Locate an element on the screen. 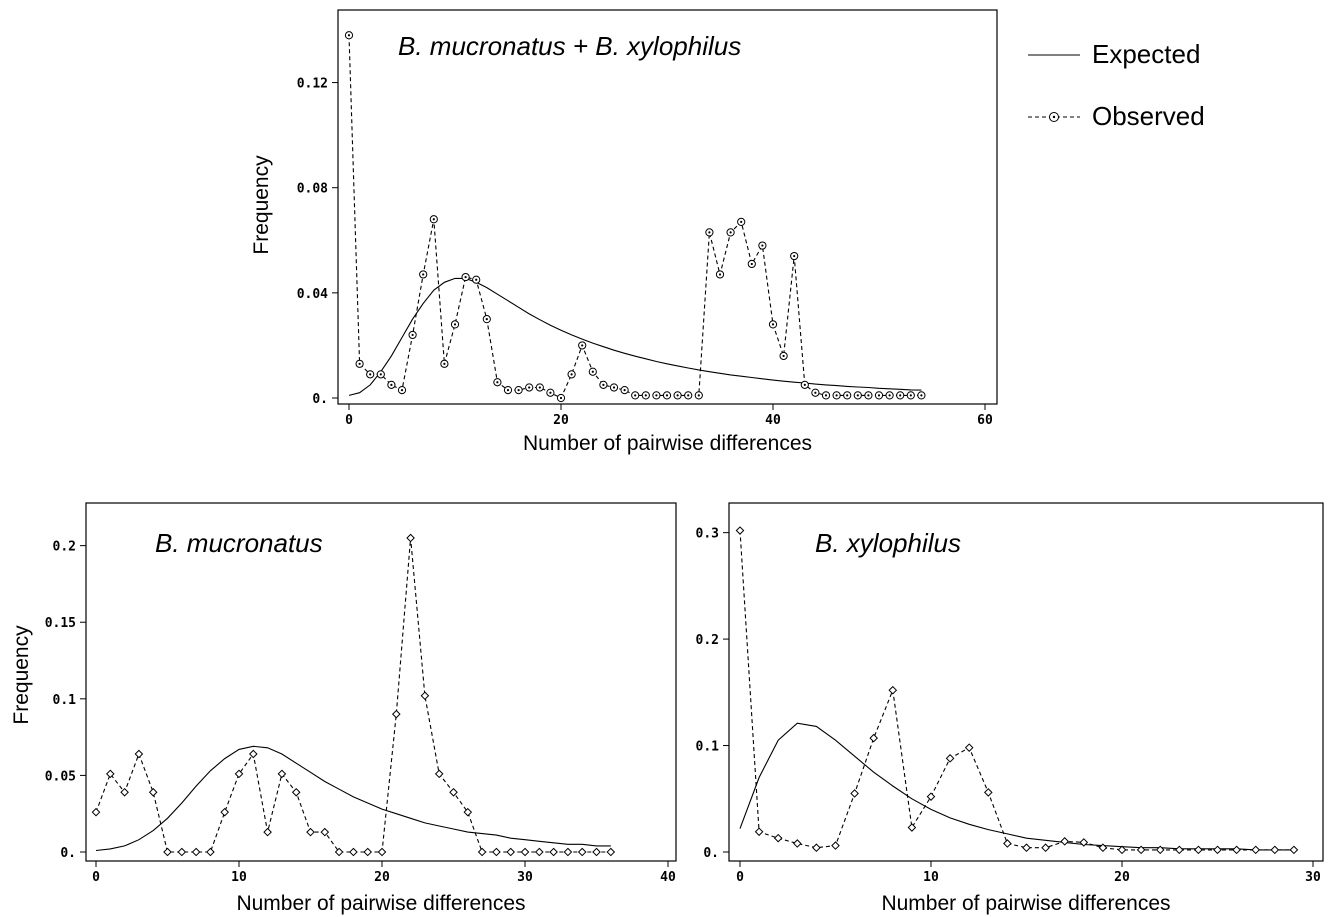  x-tick-label: 10 is located at coordinates (239, 877).